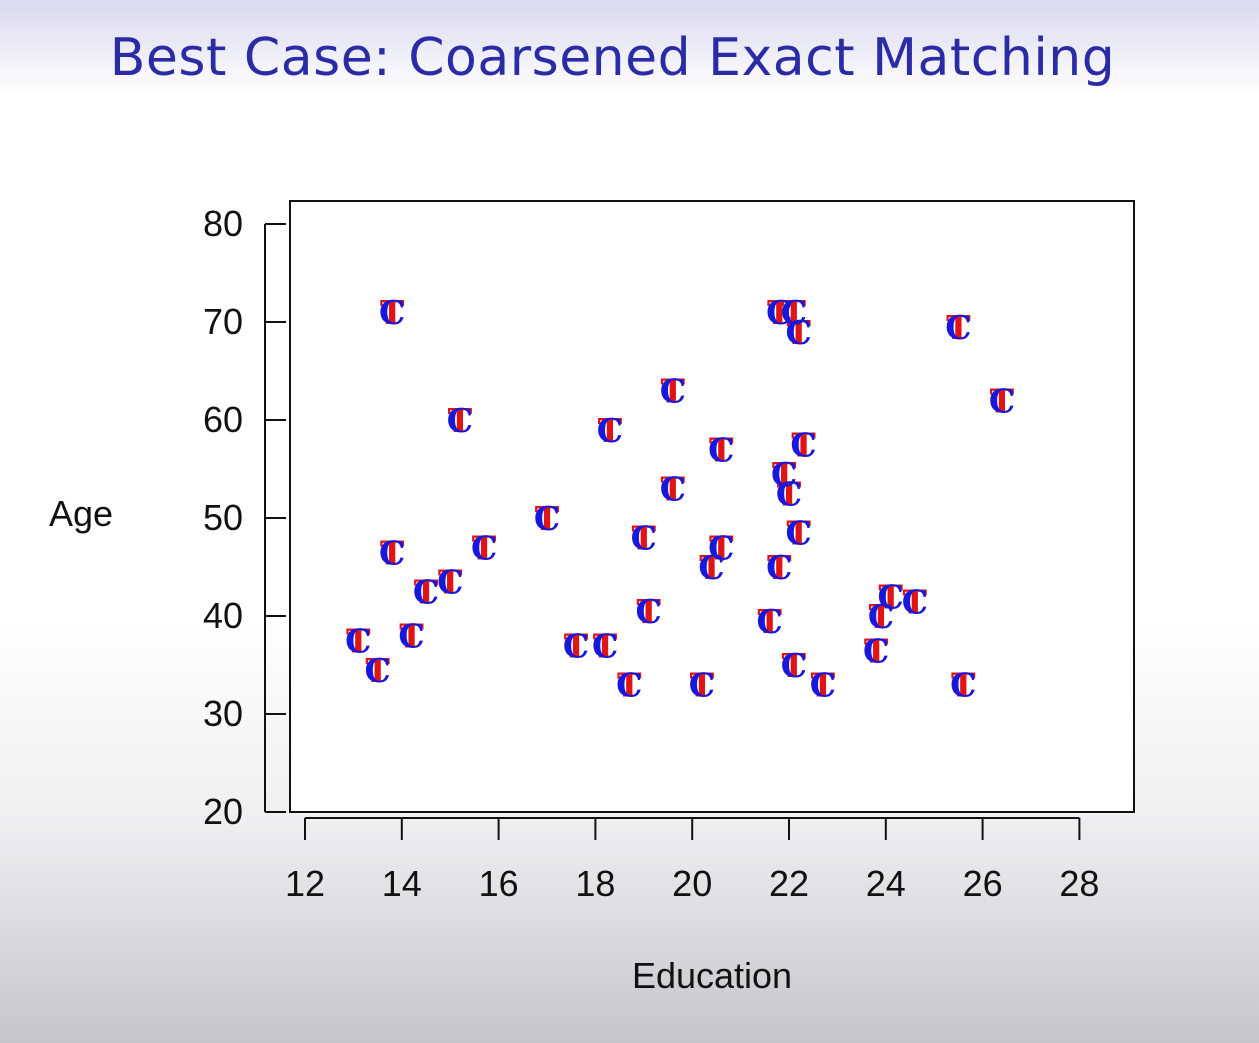  Describe the element at coordinates (223, 517) in the screenshot. I see `y-tick-label: 50` at that location.